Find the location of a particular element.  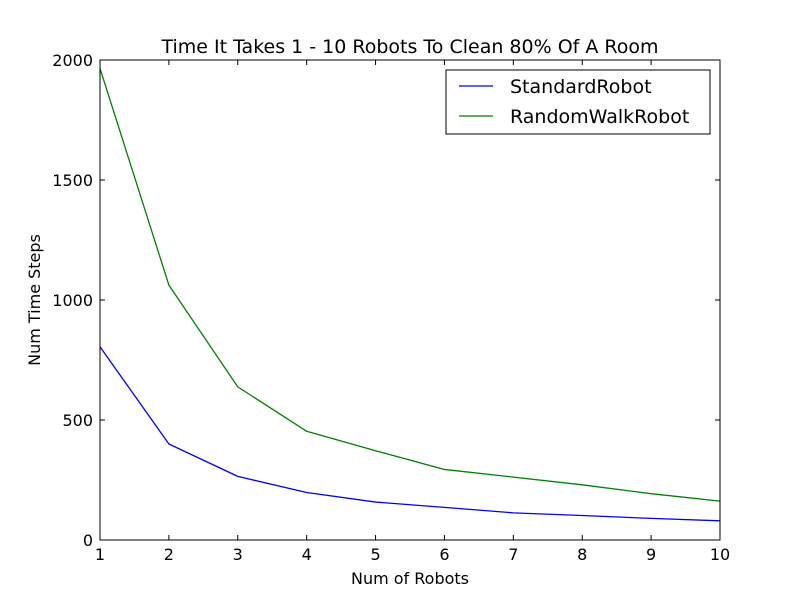

x-tick-label: 5 is located at coordinates (375, 554).